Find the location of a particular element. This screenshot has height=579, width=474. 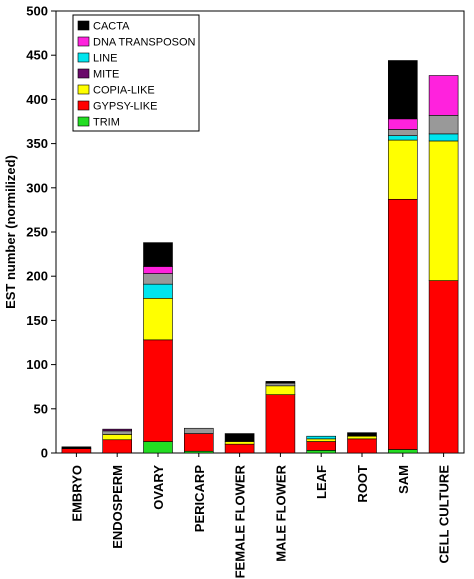

legend-label: TRIM is located at coordinates (106, 123).